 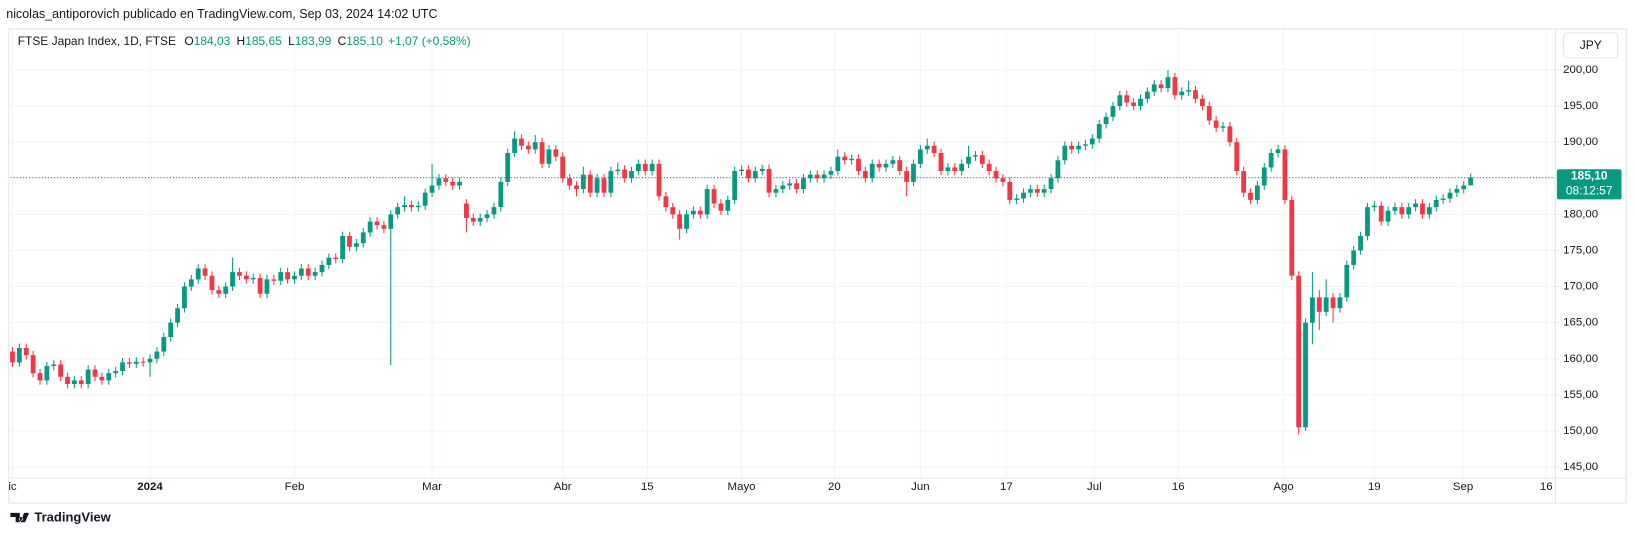 I want to click on y-tick-label: 155,00, so click(x=1580, y=395).